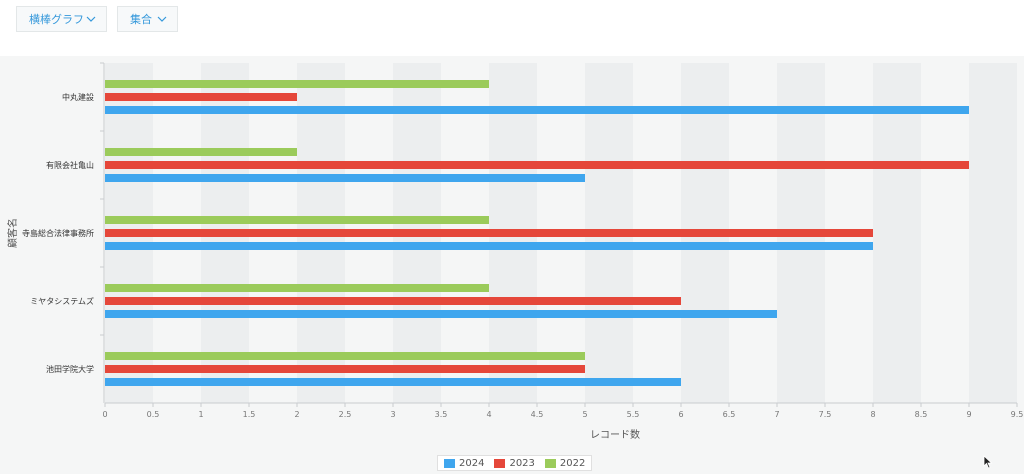 This screenshot has height=474, width=1024. I want to click on x-tick-label: 9, so click(968, 414).